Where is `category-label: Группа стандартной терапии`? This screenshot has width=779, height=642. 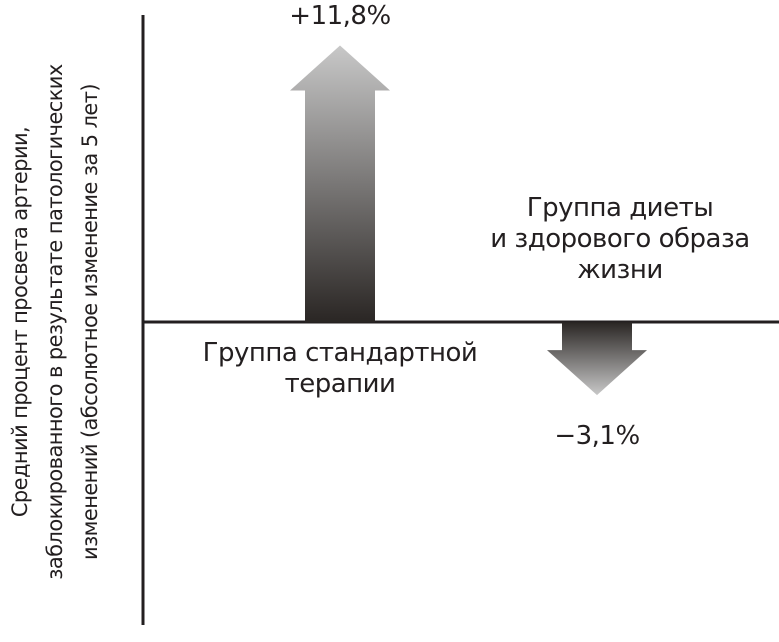
category-label: Группа стандартной терапии is located at coordinates (340, 369).